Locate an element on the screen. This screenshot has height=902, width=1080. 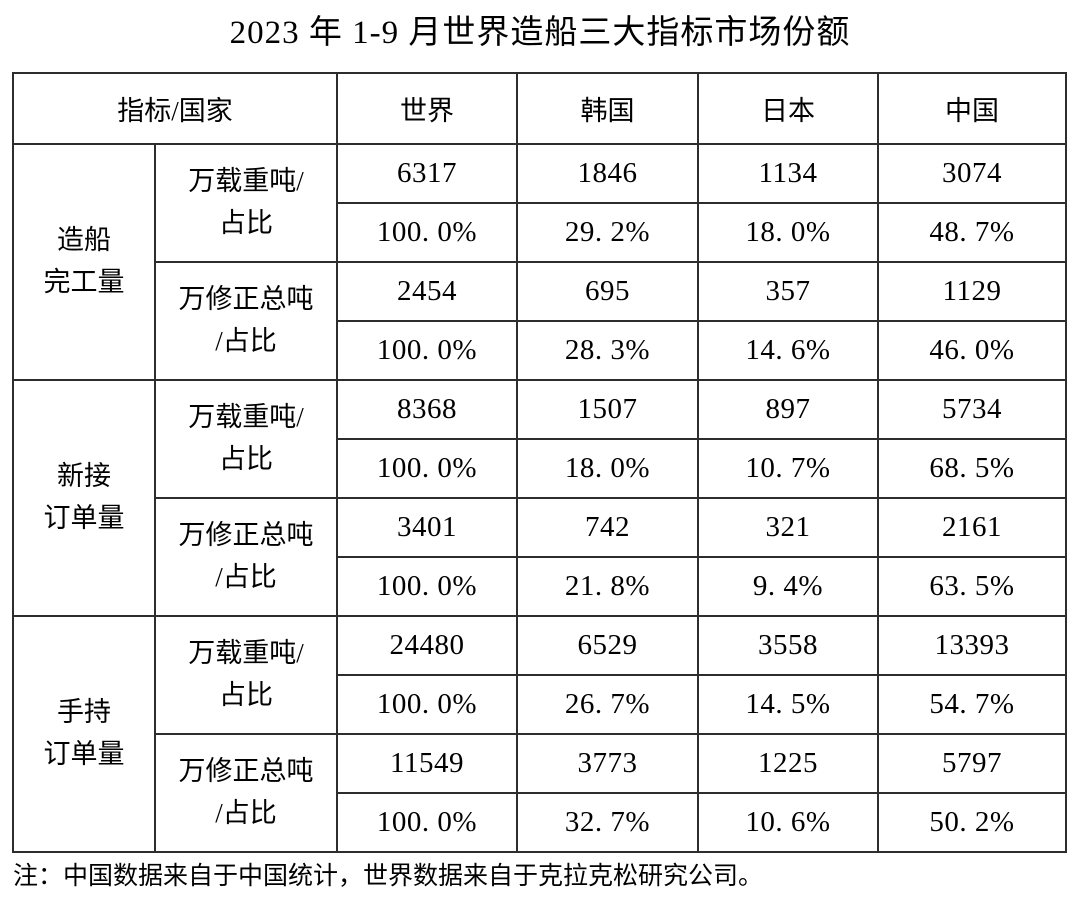
table-row: 100. 0% 21. 8% 9. 4% 63. 5% is located at coordinates (540, 586).